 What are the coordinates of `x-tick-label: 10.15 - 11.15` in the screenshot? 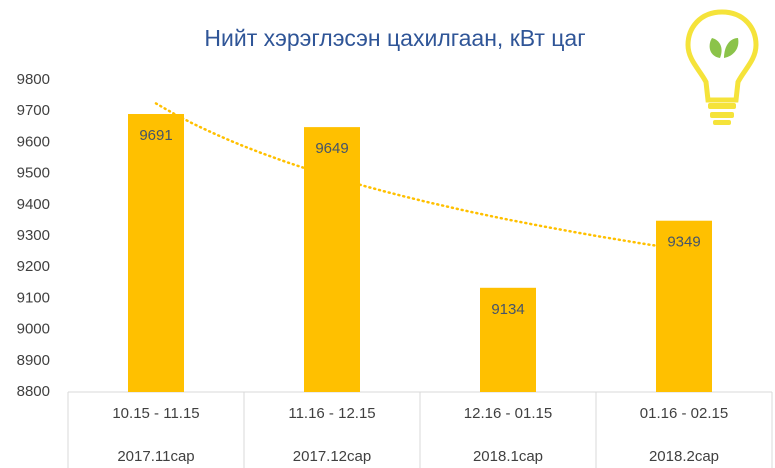 It's located at (155, 413).